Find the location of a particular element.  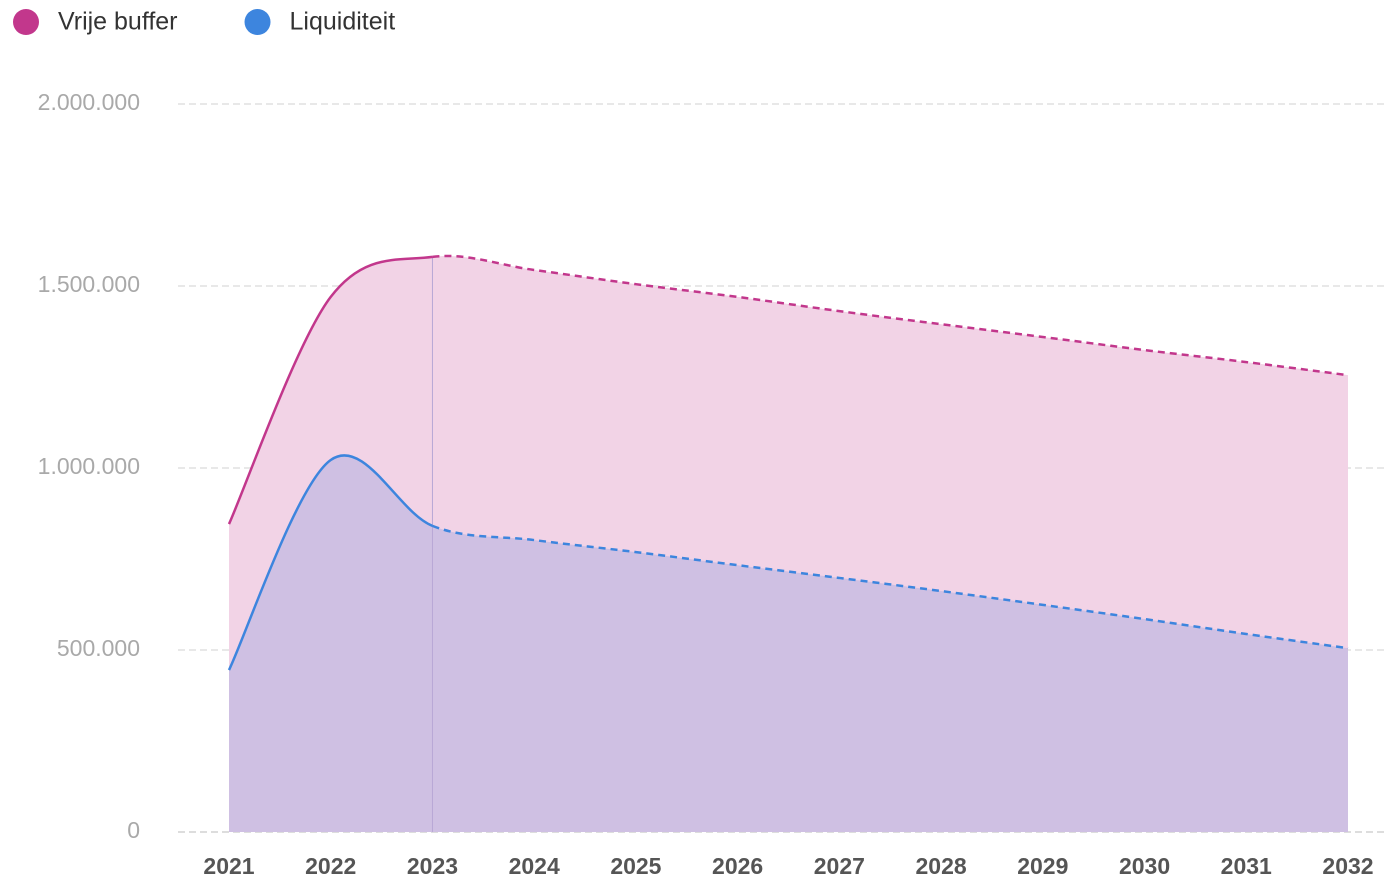

y-tick-label: 500.000 is located at coordinates (98, 648).